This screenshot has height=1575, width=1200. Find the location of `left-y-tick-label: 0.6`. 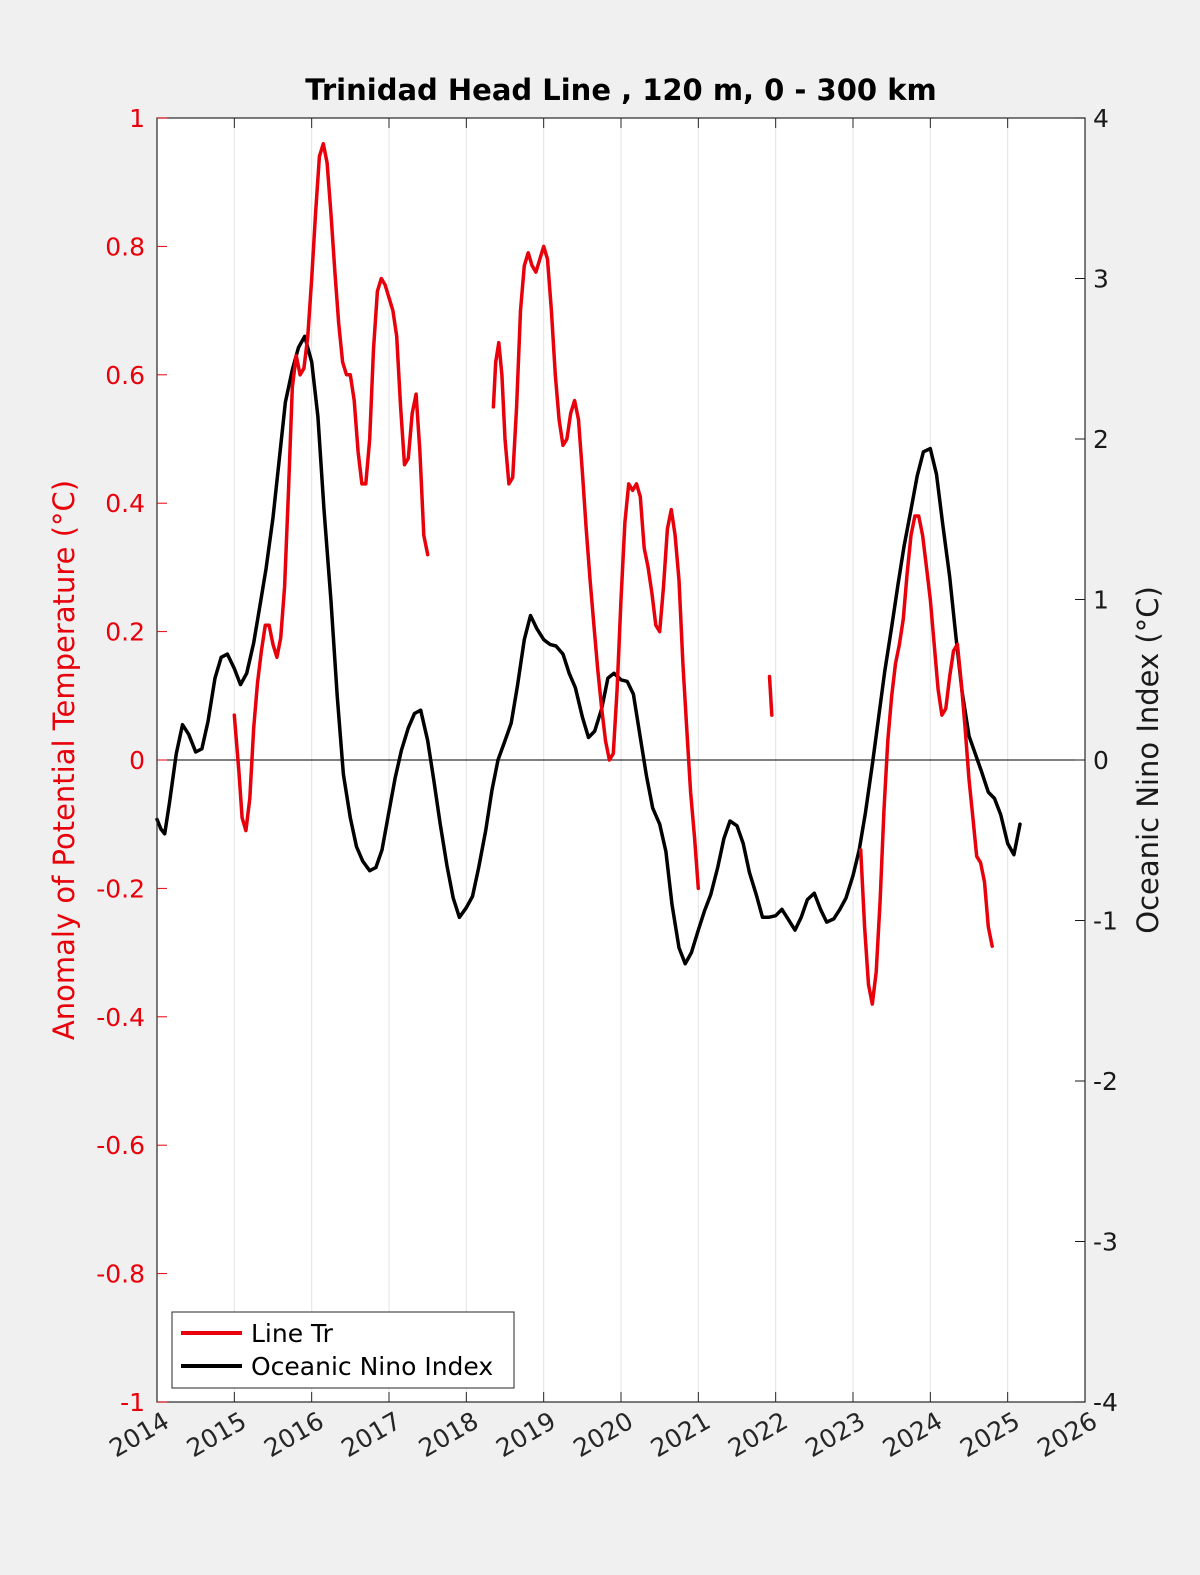

left-y-tick-label: 0.6 is located at coordinates (125, 375).